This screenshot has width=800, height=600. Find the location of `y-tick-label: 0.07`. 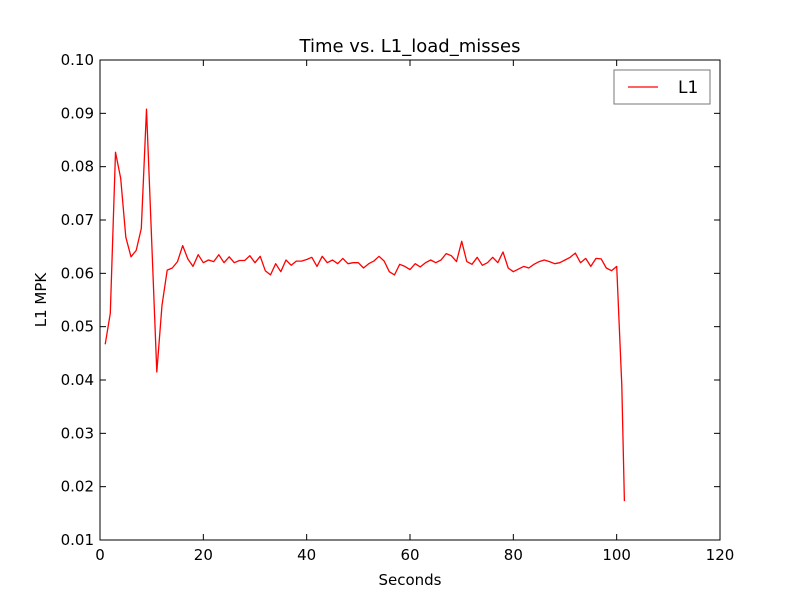

y-tick-label: 0.07 is located at coordinates (77, 220).